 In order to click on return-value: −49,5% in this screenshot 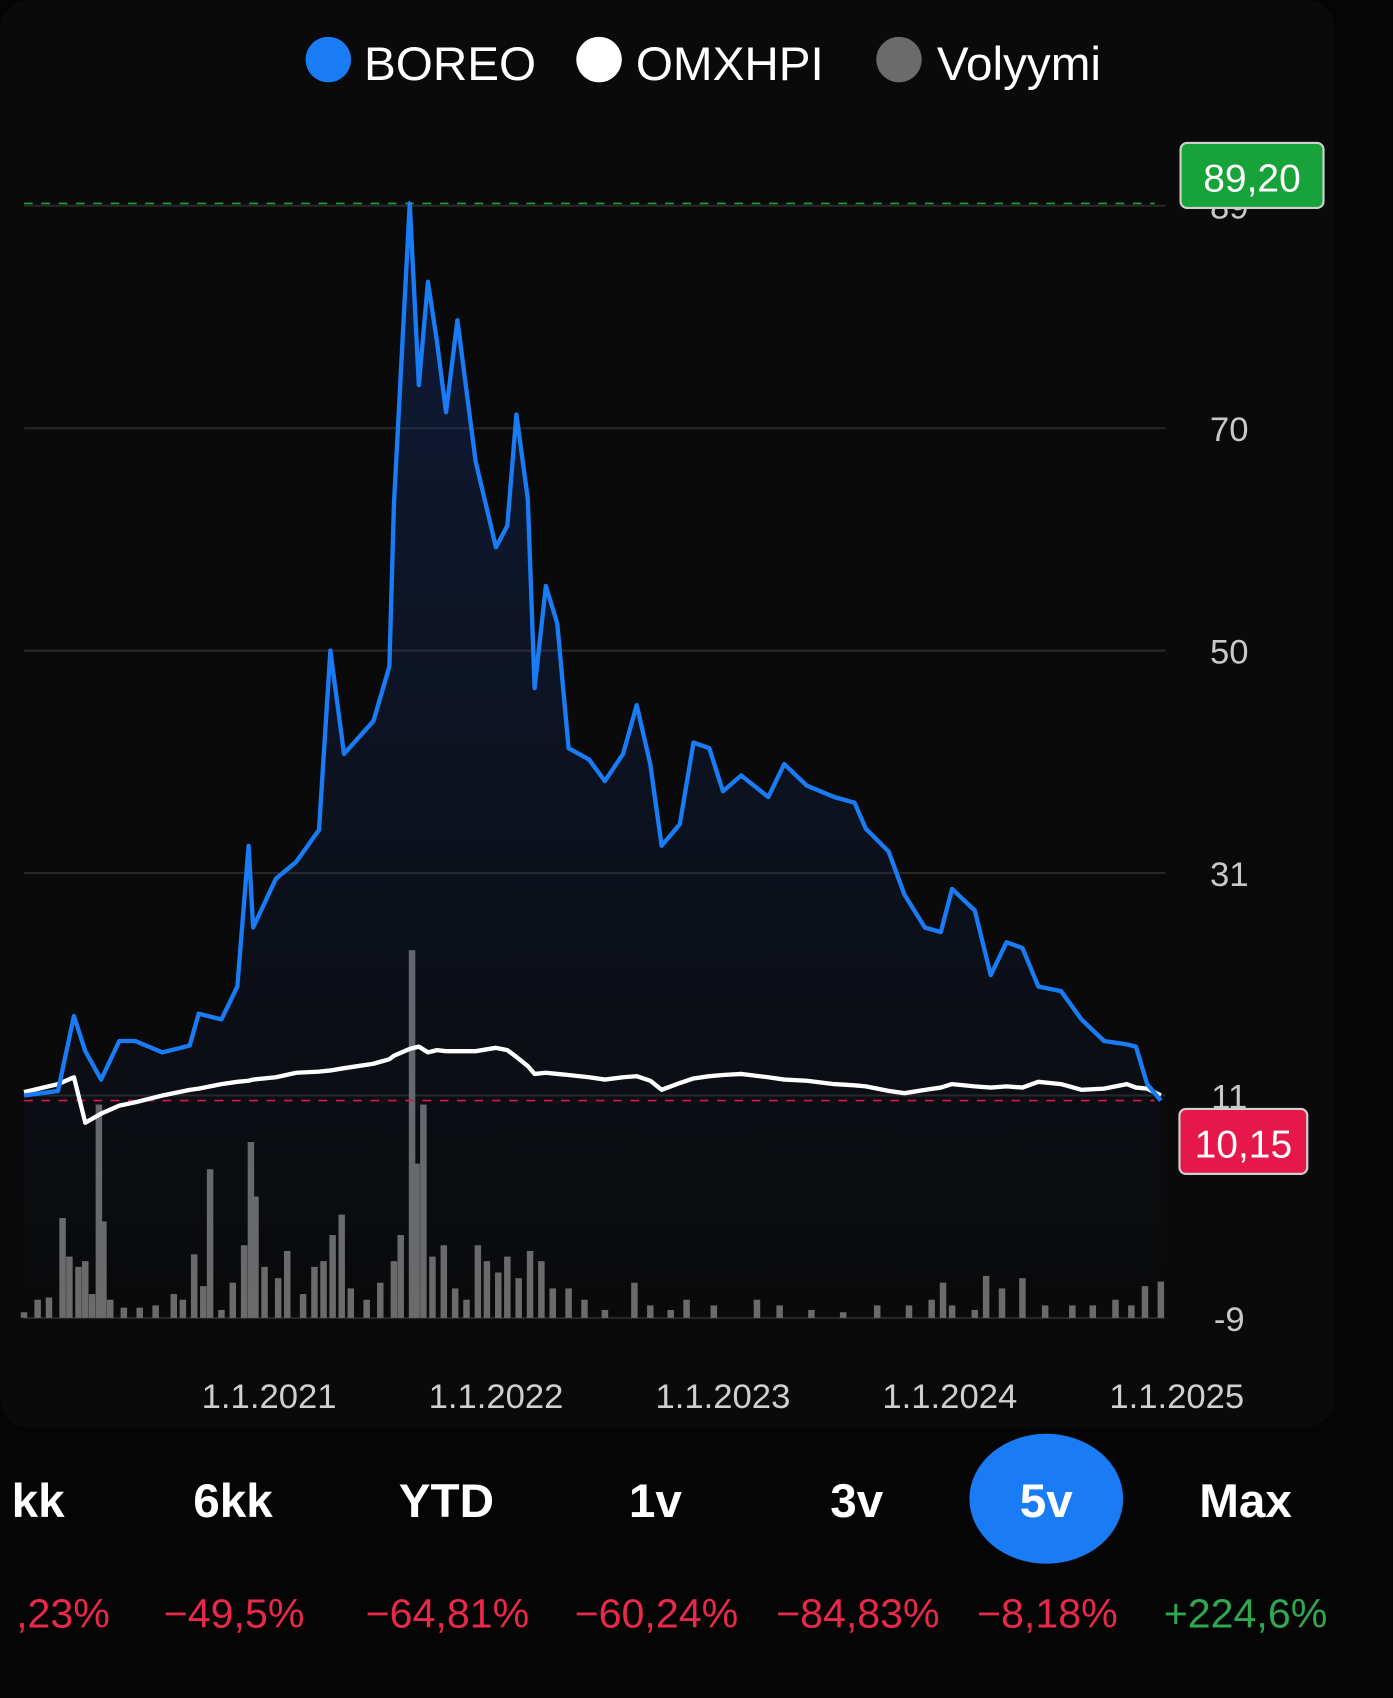, I will do `click(234, 1614)`.